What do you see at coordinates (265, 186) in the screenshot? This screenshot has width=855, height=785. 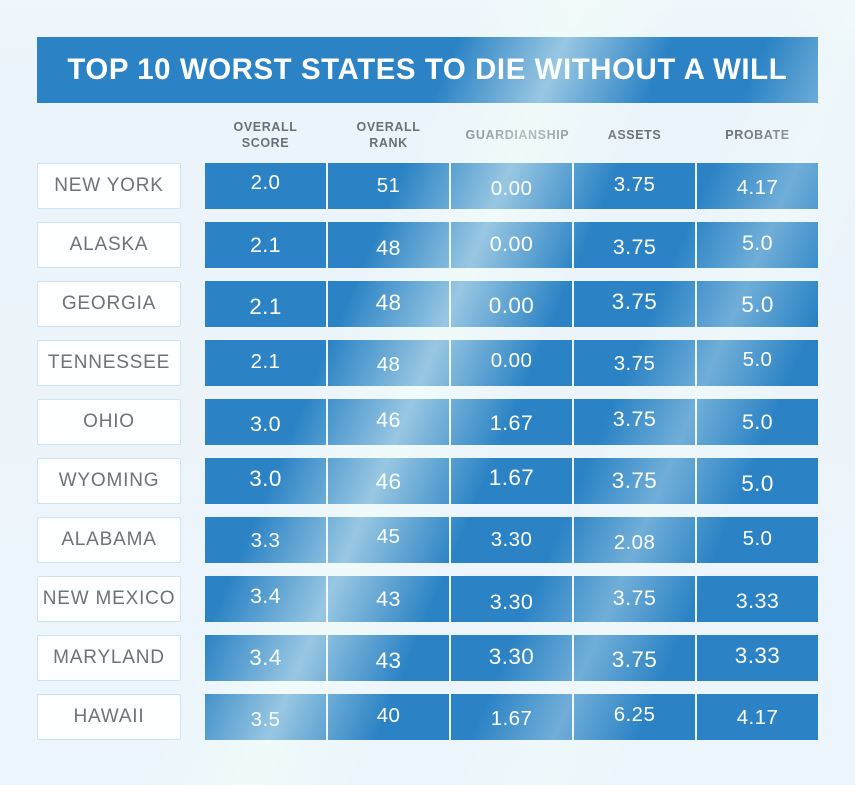 I see `value-cell: 2.0` at bounding box center [265, 186].